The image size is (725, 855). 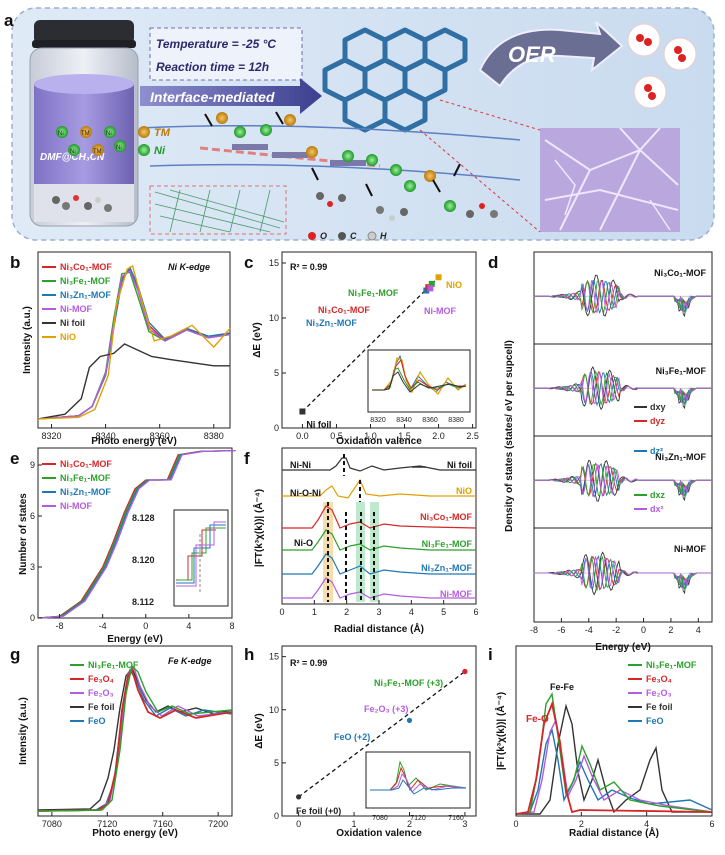 I want to click on xtick-label: -2, so click(x=616, y=630).